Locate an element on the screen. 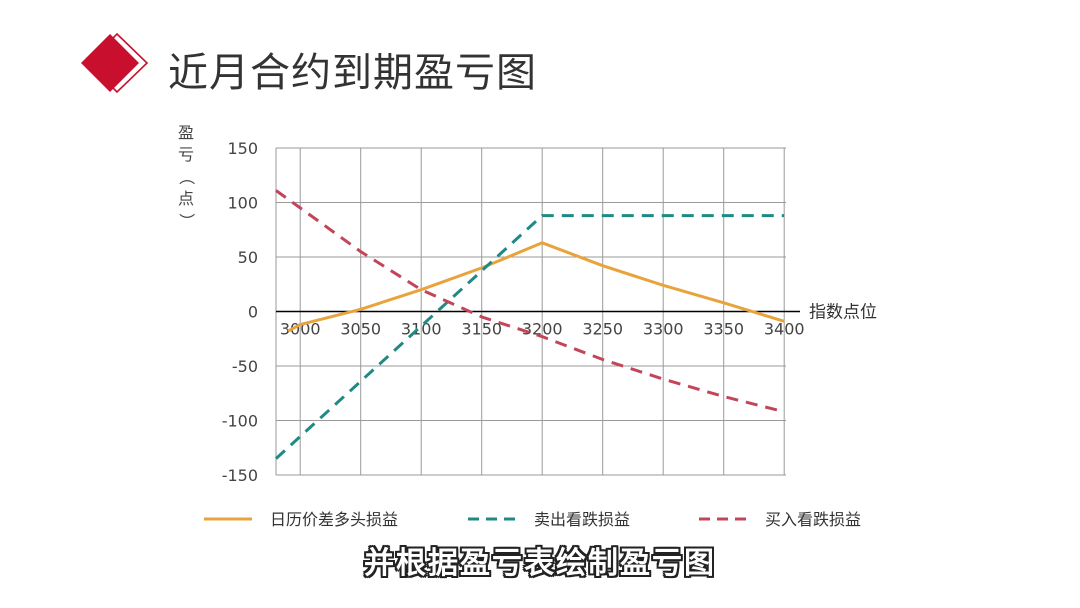 Image resolution: width=1080 pixels, height=608 pixels. x-tick-label: 3150 is located at coordinates (481, 329).